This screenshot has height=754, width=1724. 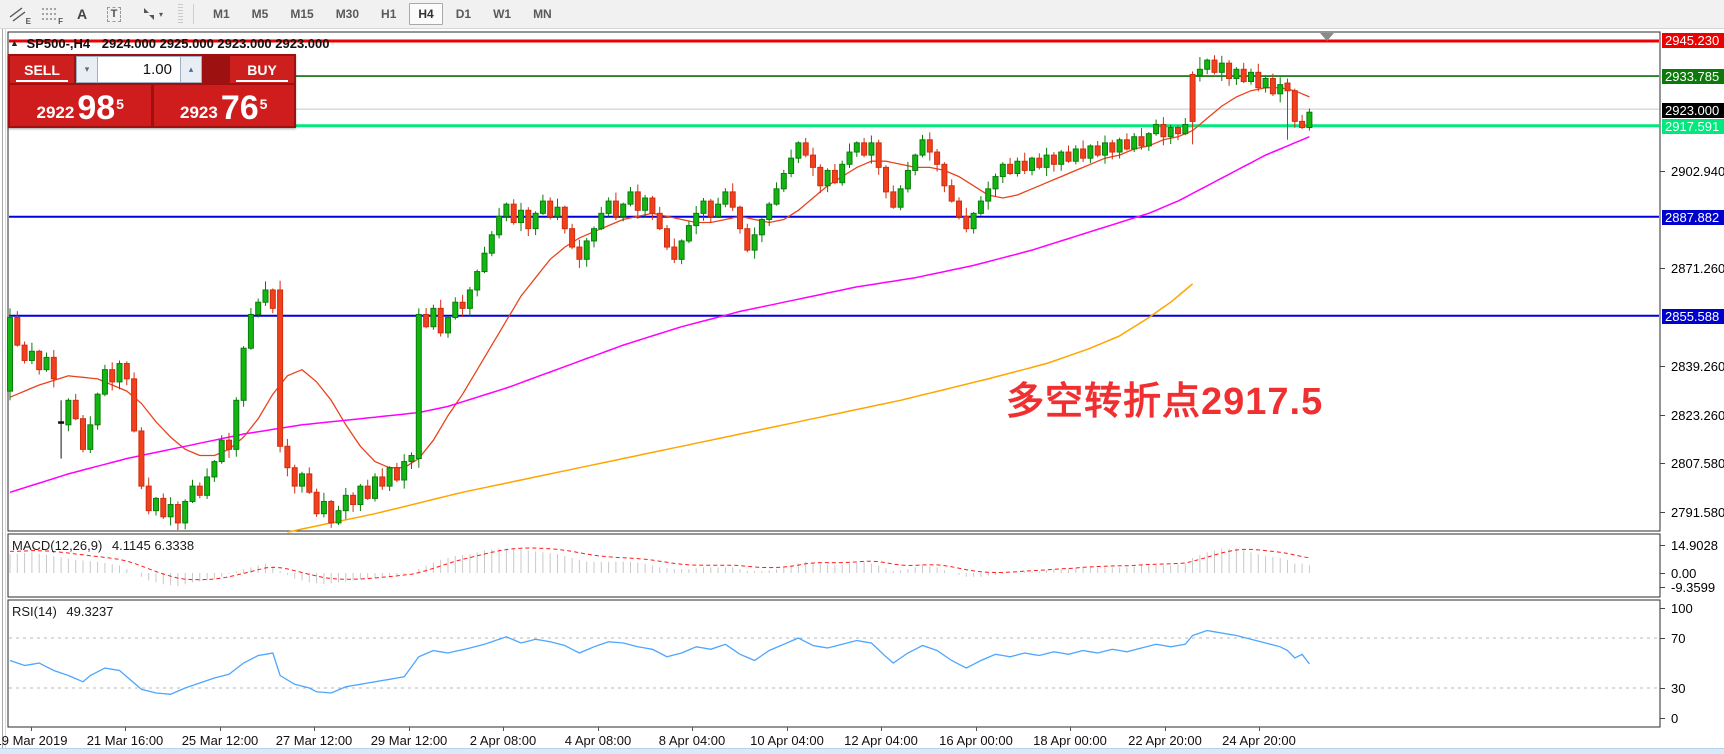 I want to click on time-axis-label: 24 Apr 20:00, so click(x=1259, y=740).